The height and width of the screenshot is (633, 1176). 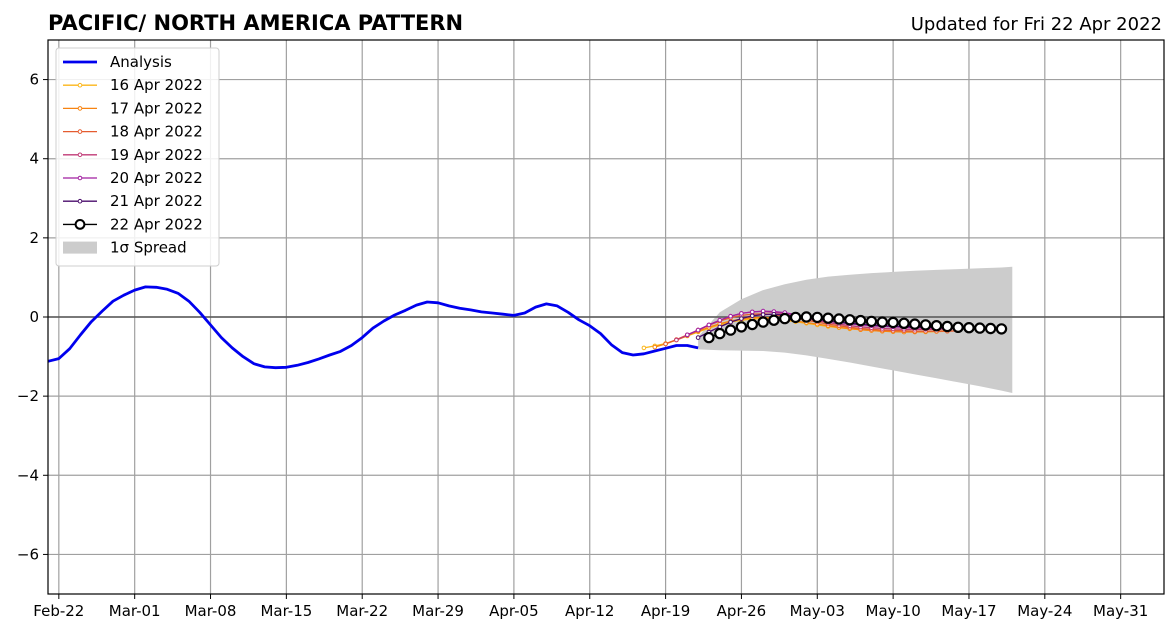 What do you see at coordinates (1036, 24) in the screenshot?
I see `chart-subtitle: Updated for Fri 22 Apr 2022` at bounding box center [1036, 24].